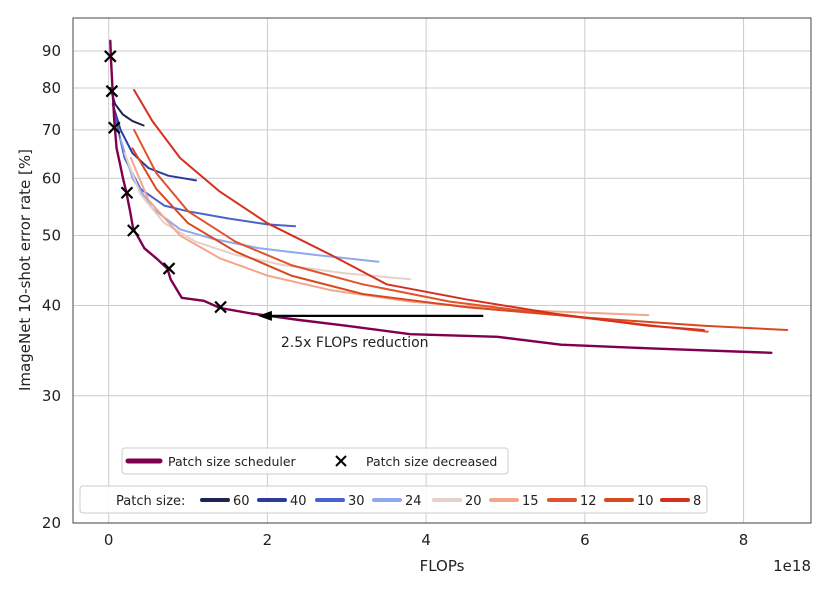 This screenshot has height=593, width=830. Describe the element at coordinates (355, 343) in the screenshot. I see `annotation-text: 2.5x FLOPs reduction` at that location.